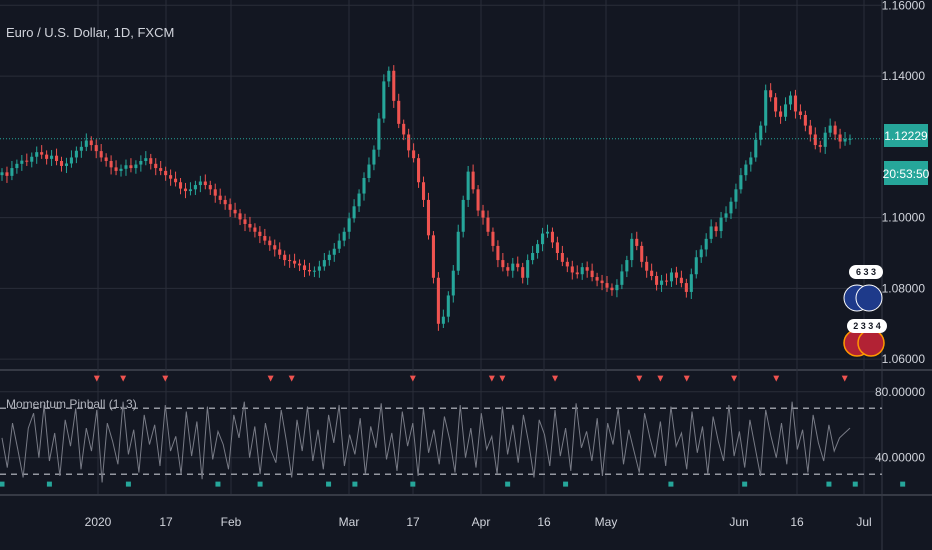 Image resolution: width=932 pixels, height=550 pixels. I want to click on us-events-badge: 2 3 3 4, so click(865, 338).